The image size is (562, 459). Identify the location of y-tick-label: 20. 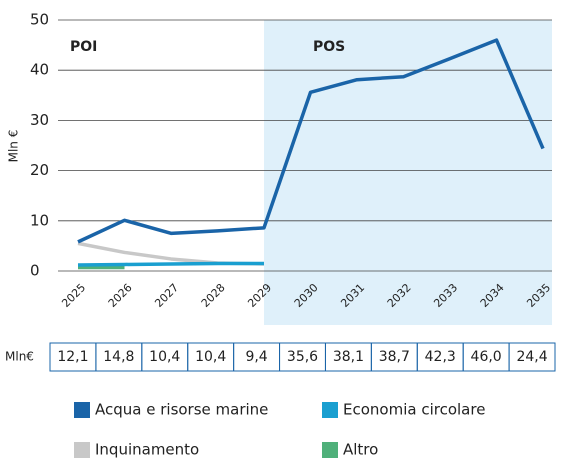
(39, 170).